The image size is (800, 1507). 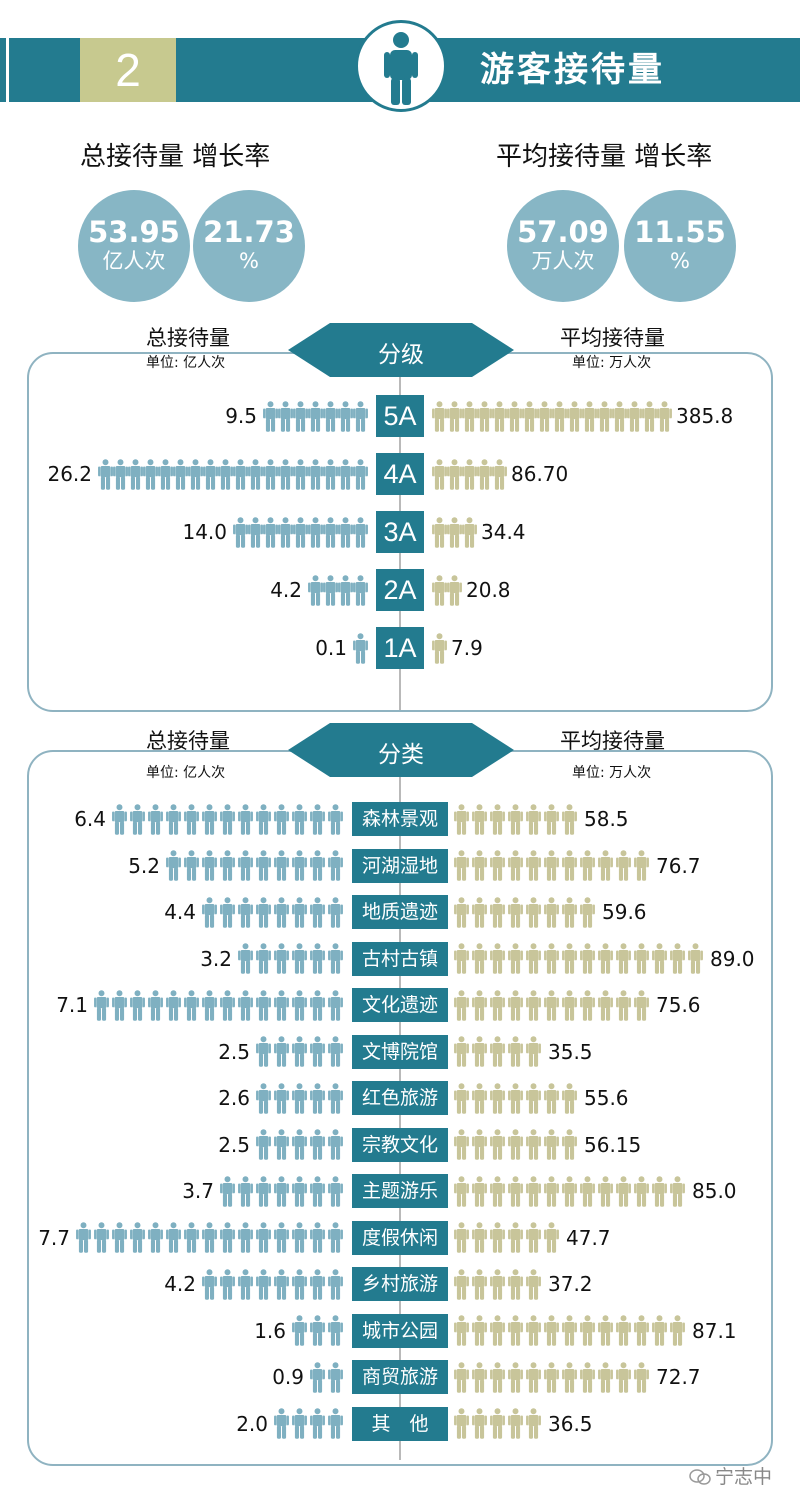 I want to click on category-row-label: 森林景观, so click(x=400, y=819).